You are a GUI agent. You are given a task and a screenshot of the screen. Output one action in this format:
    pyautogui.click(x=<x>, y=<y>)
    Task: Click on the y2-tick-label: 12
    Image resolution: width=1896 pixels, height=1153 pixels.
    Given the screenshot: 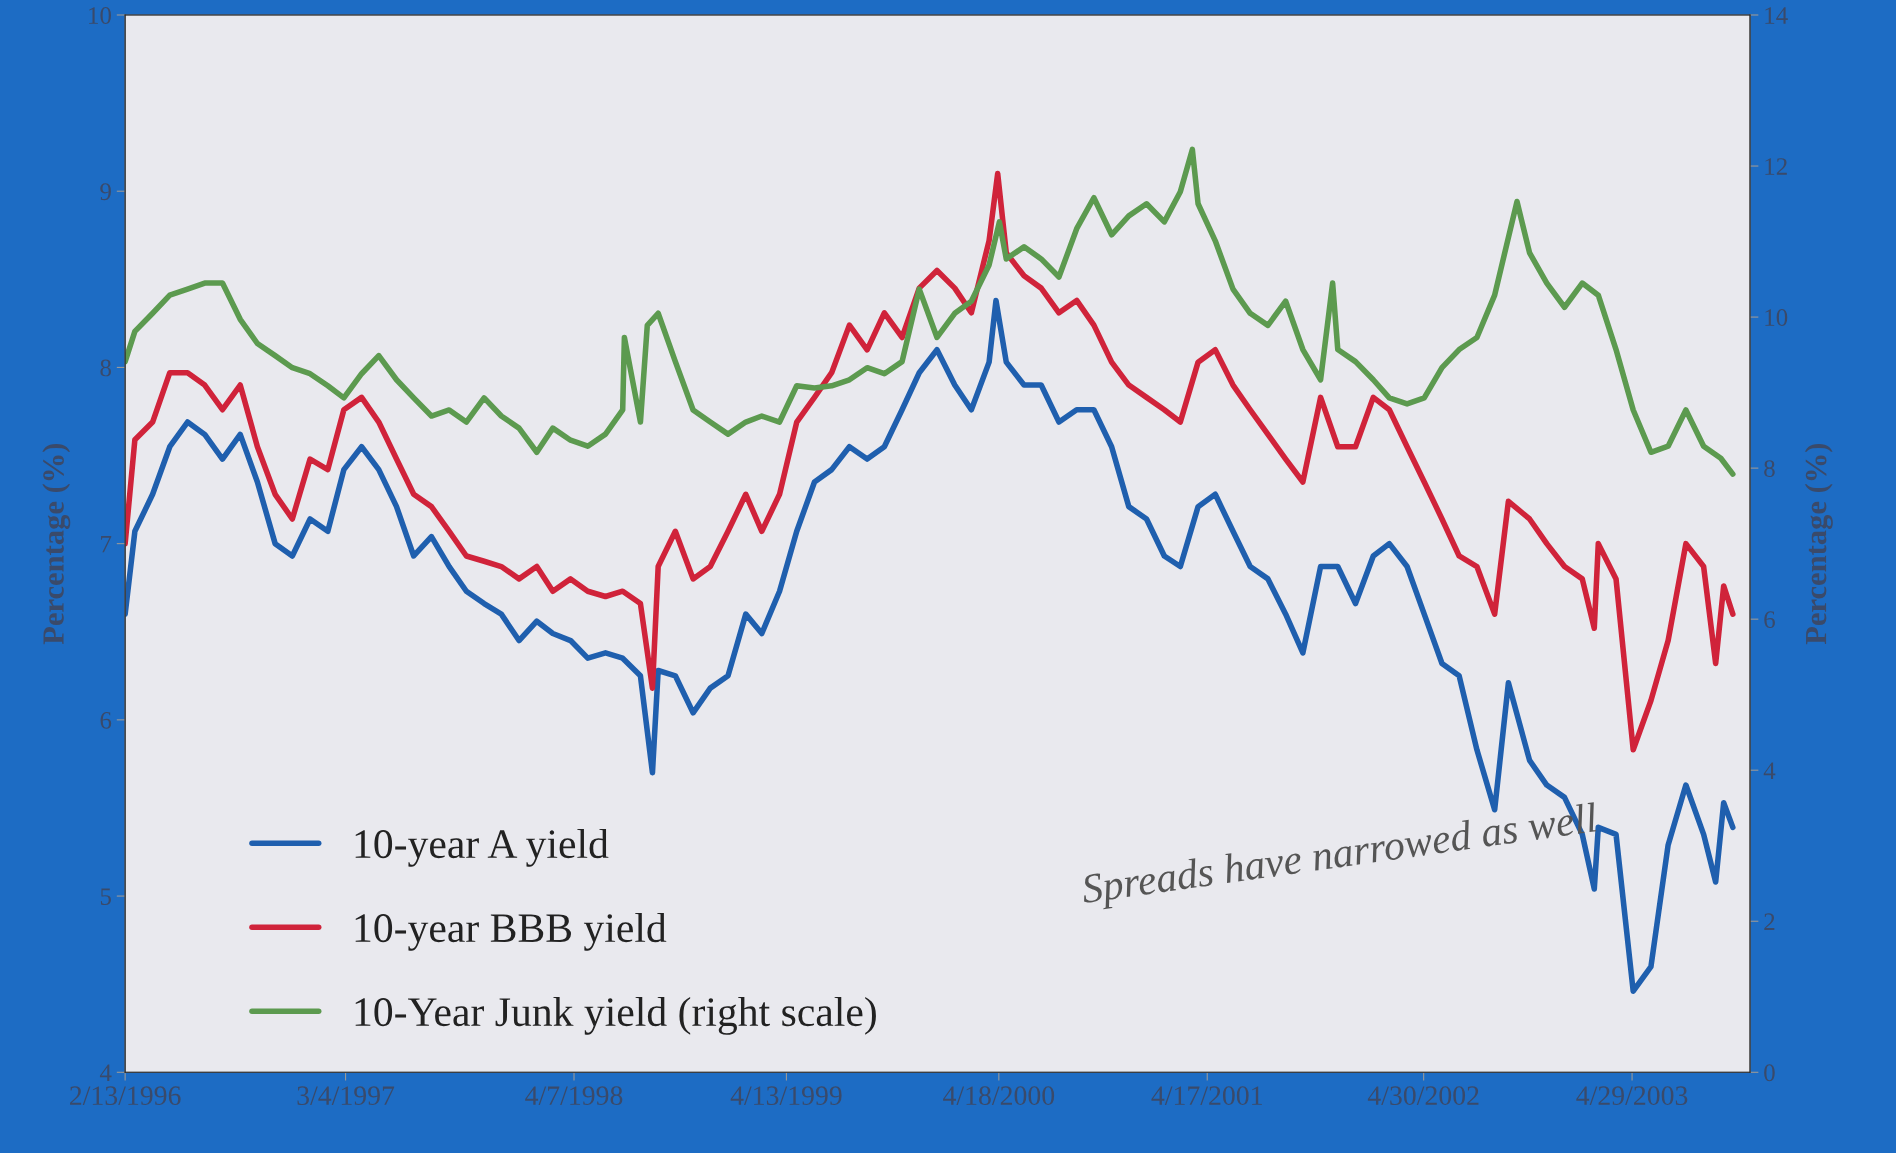 What is the action you would take?
    pyautogui.click(x=1776, y=166)
    